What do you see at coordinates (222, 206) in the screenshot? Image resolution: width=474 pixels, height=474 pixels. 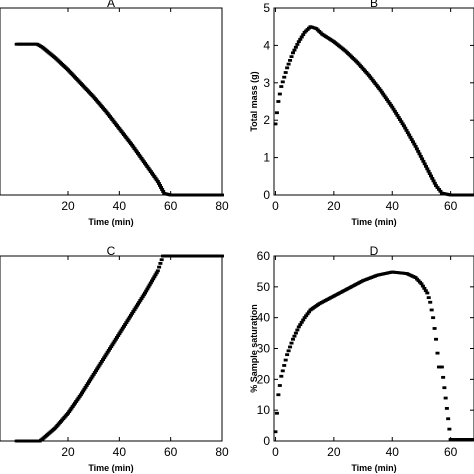 I see `x-tick-label: 80` at bounding box center [222, 206].